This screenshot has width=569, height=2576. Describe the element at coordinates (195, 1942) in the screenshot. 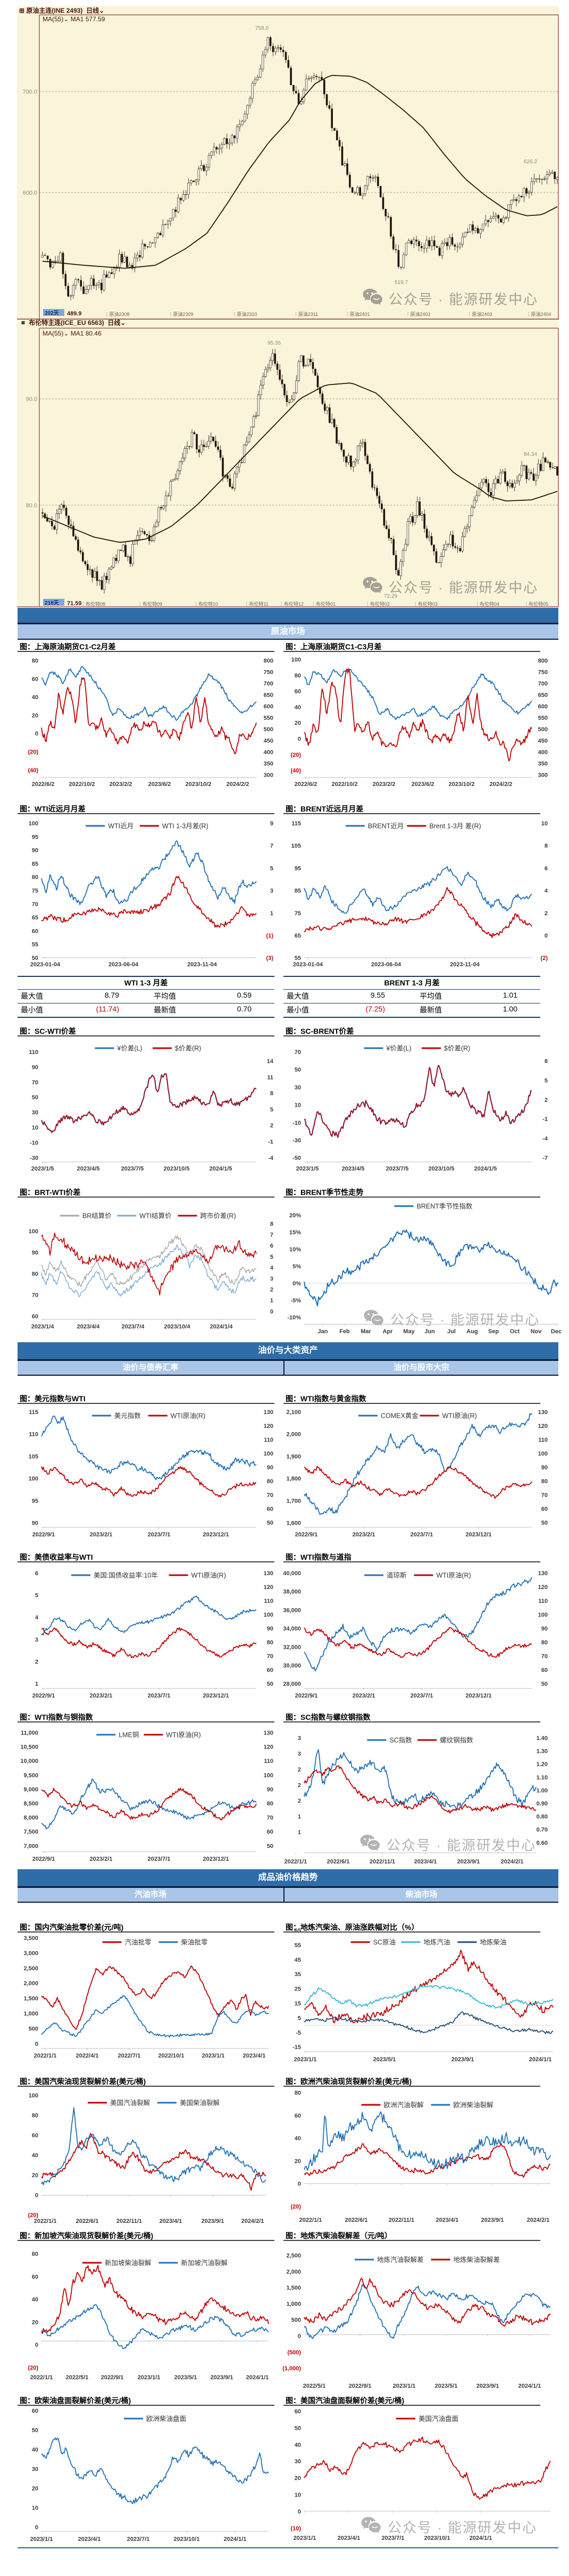

I see `svg-text: 柴油批零` at that location.